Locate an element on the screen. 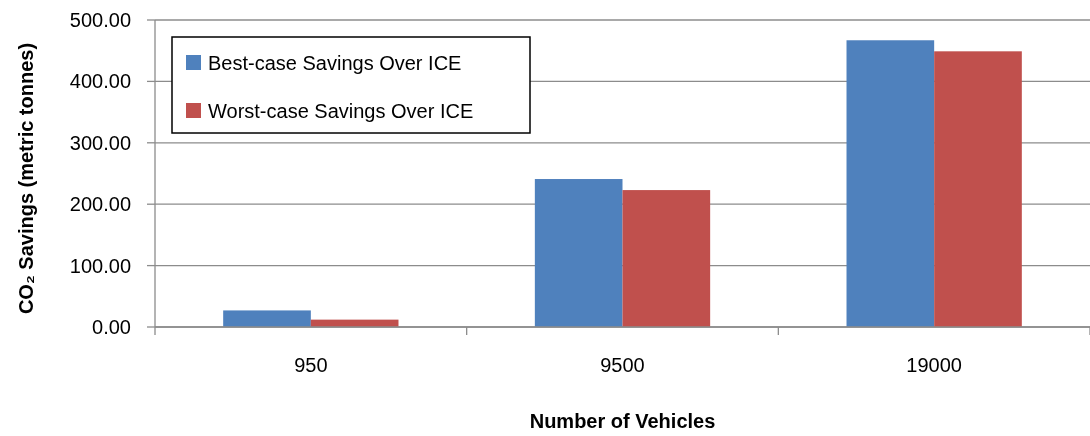 The width and height of the screenshot is (1090, 436). x-axis-title: Number of Vehicles is located at coordinates (622, 421).